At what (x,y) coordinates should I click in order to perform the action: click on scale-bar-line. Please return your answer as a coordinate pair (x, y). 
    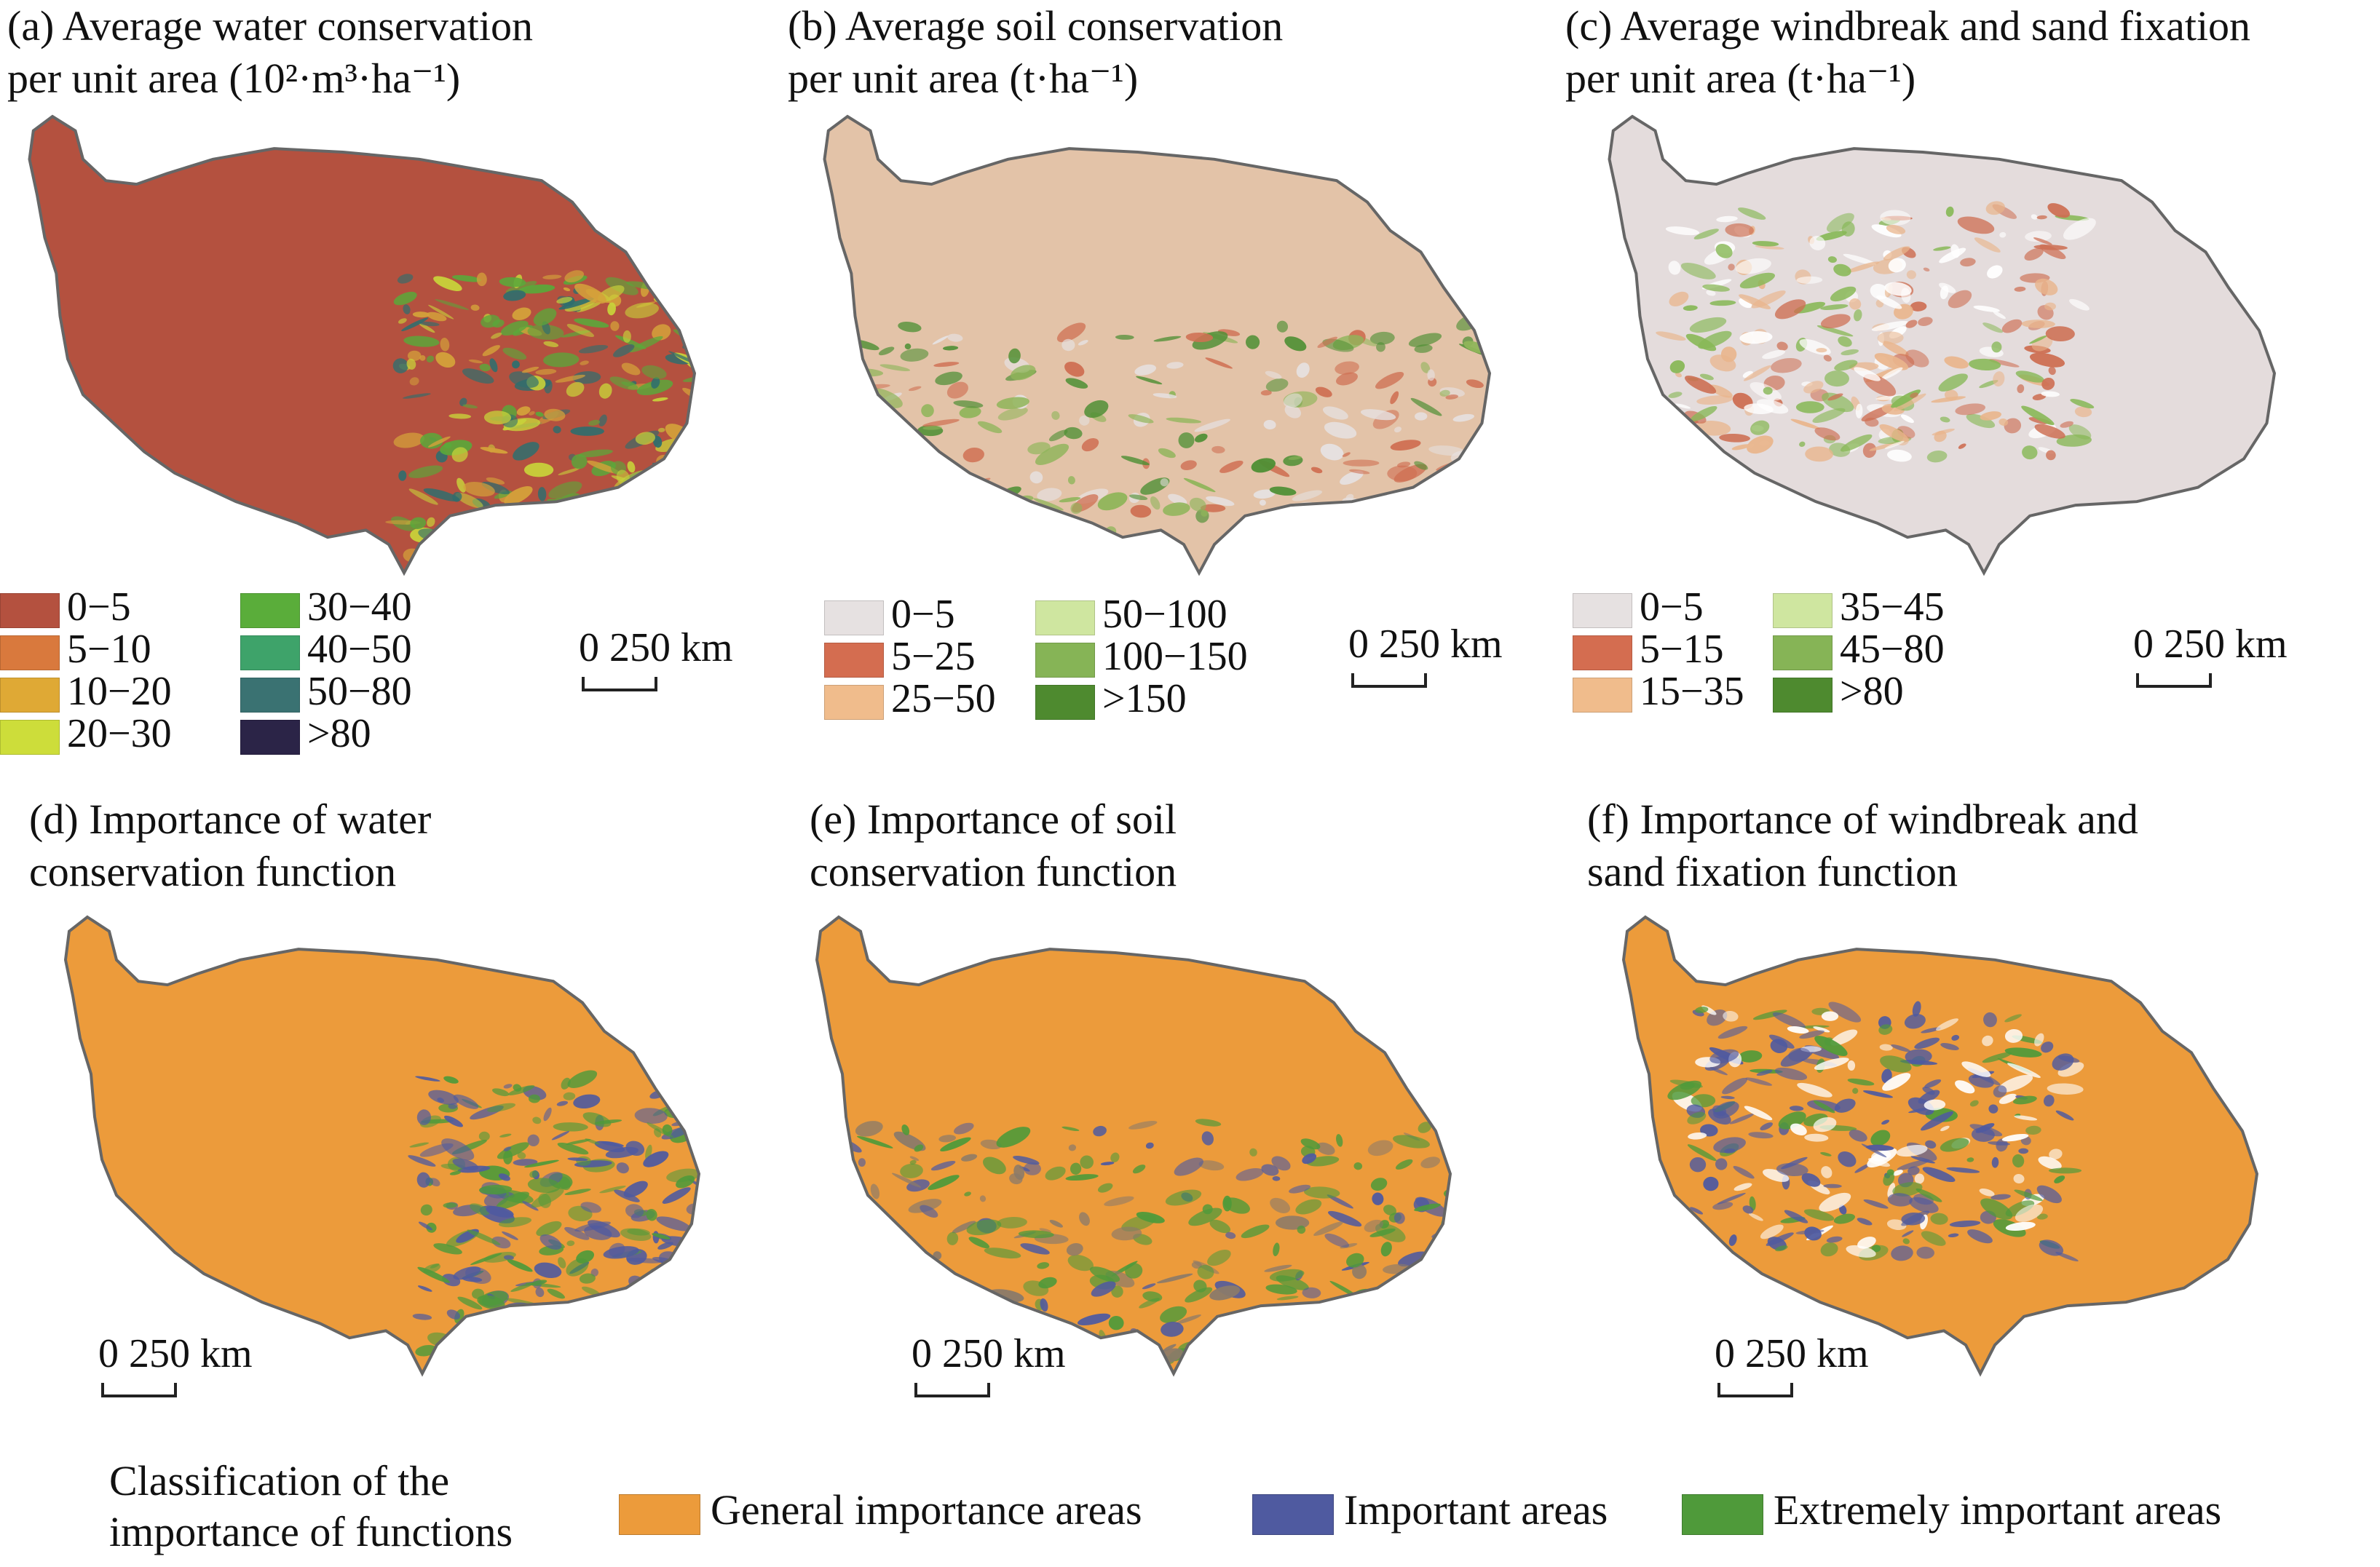
    Looking at the image, I should click on (2174, 680).